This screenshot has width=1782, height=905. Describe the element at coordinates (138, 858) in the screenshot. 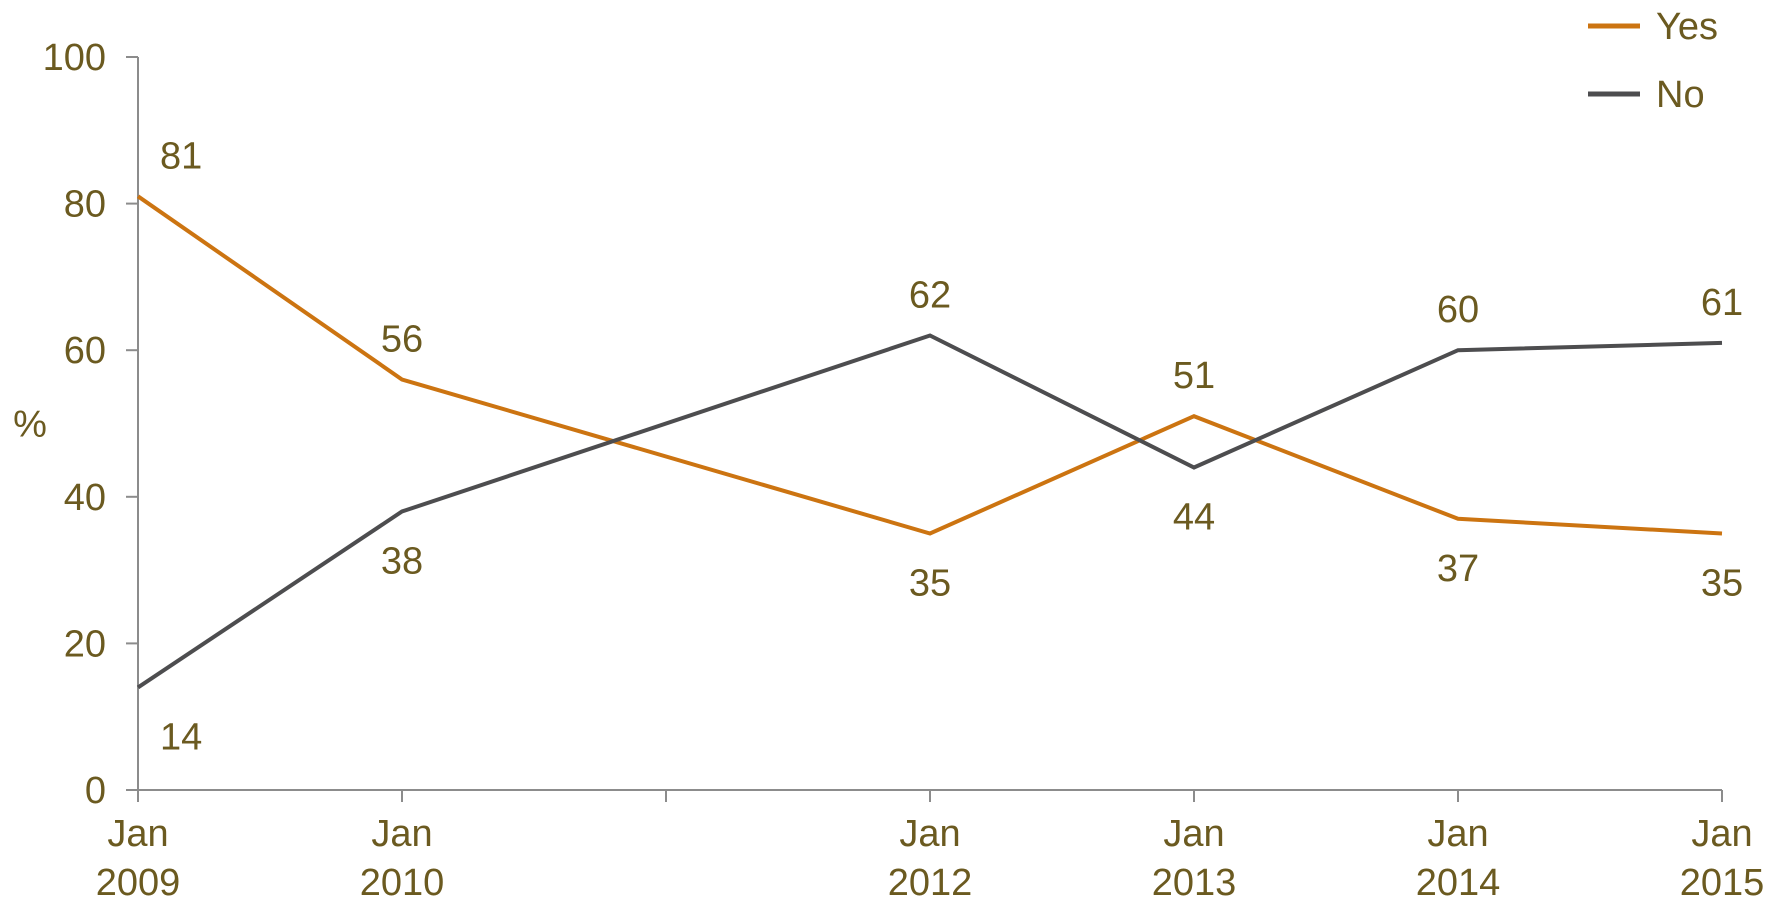

I see `x-tick-label: Jan 2009` at that location.